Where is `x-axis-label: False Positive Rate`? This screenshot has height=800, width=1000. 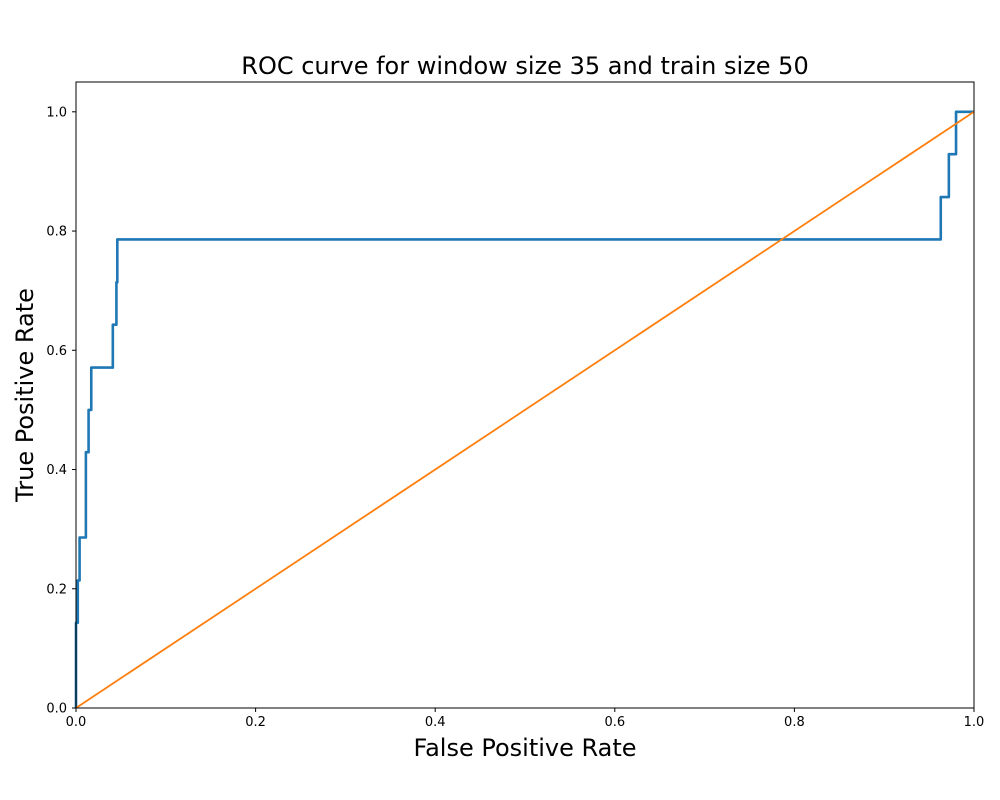
x-axis-label: False Positive Rate is located at coordinates (524, 748).